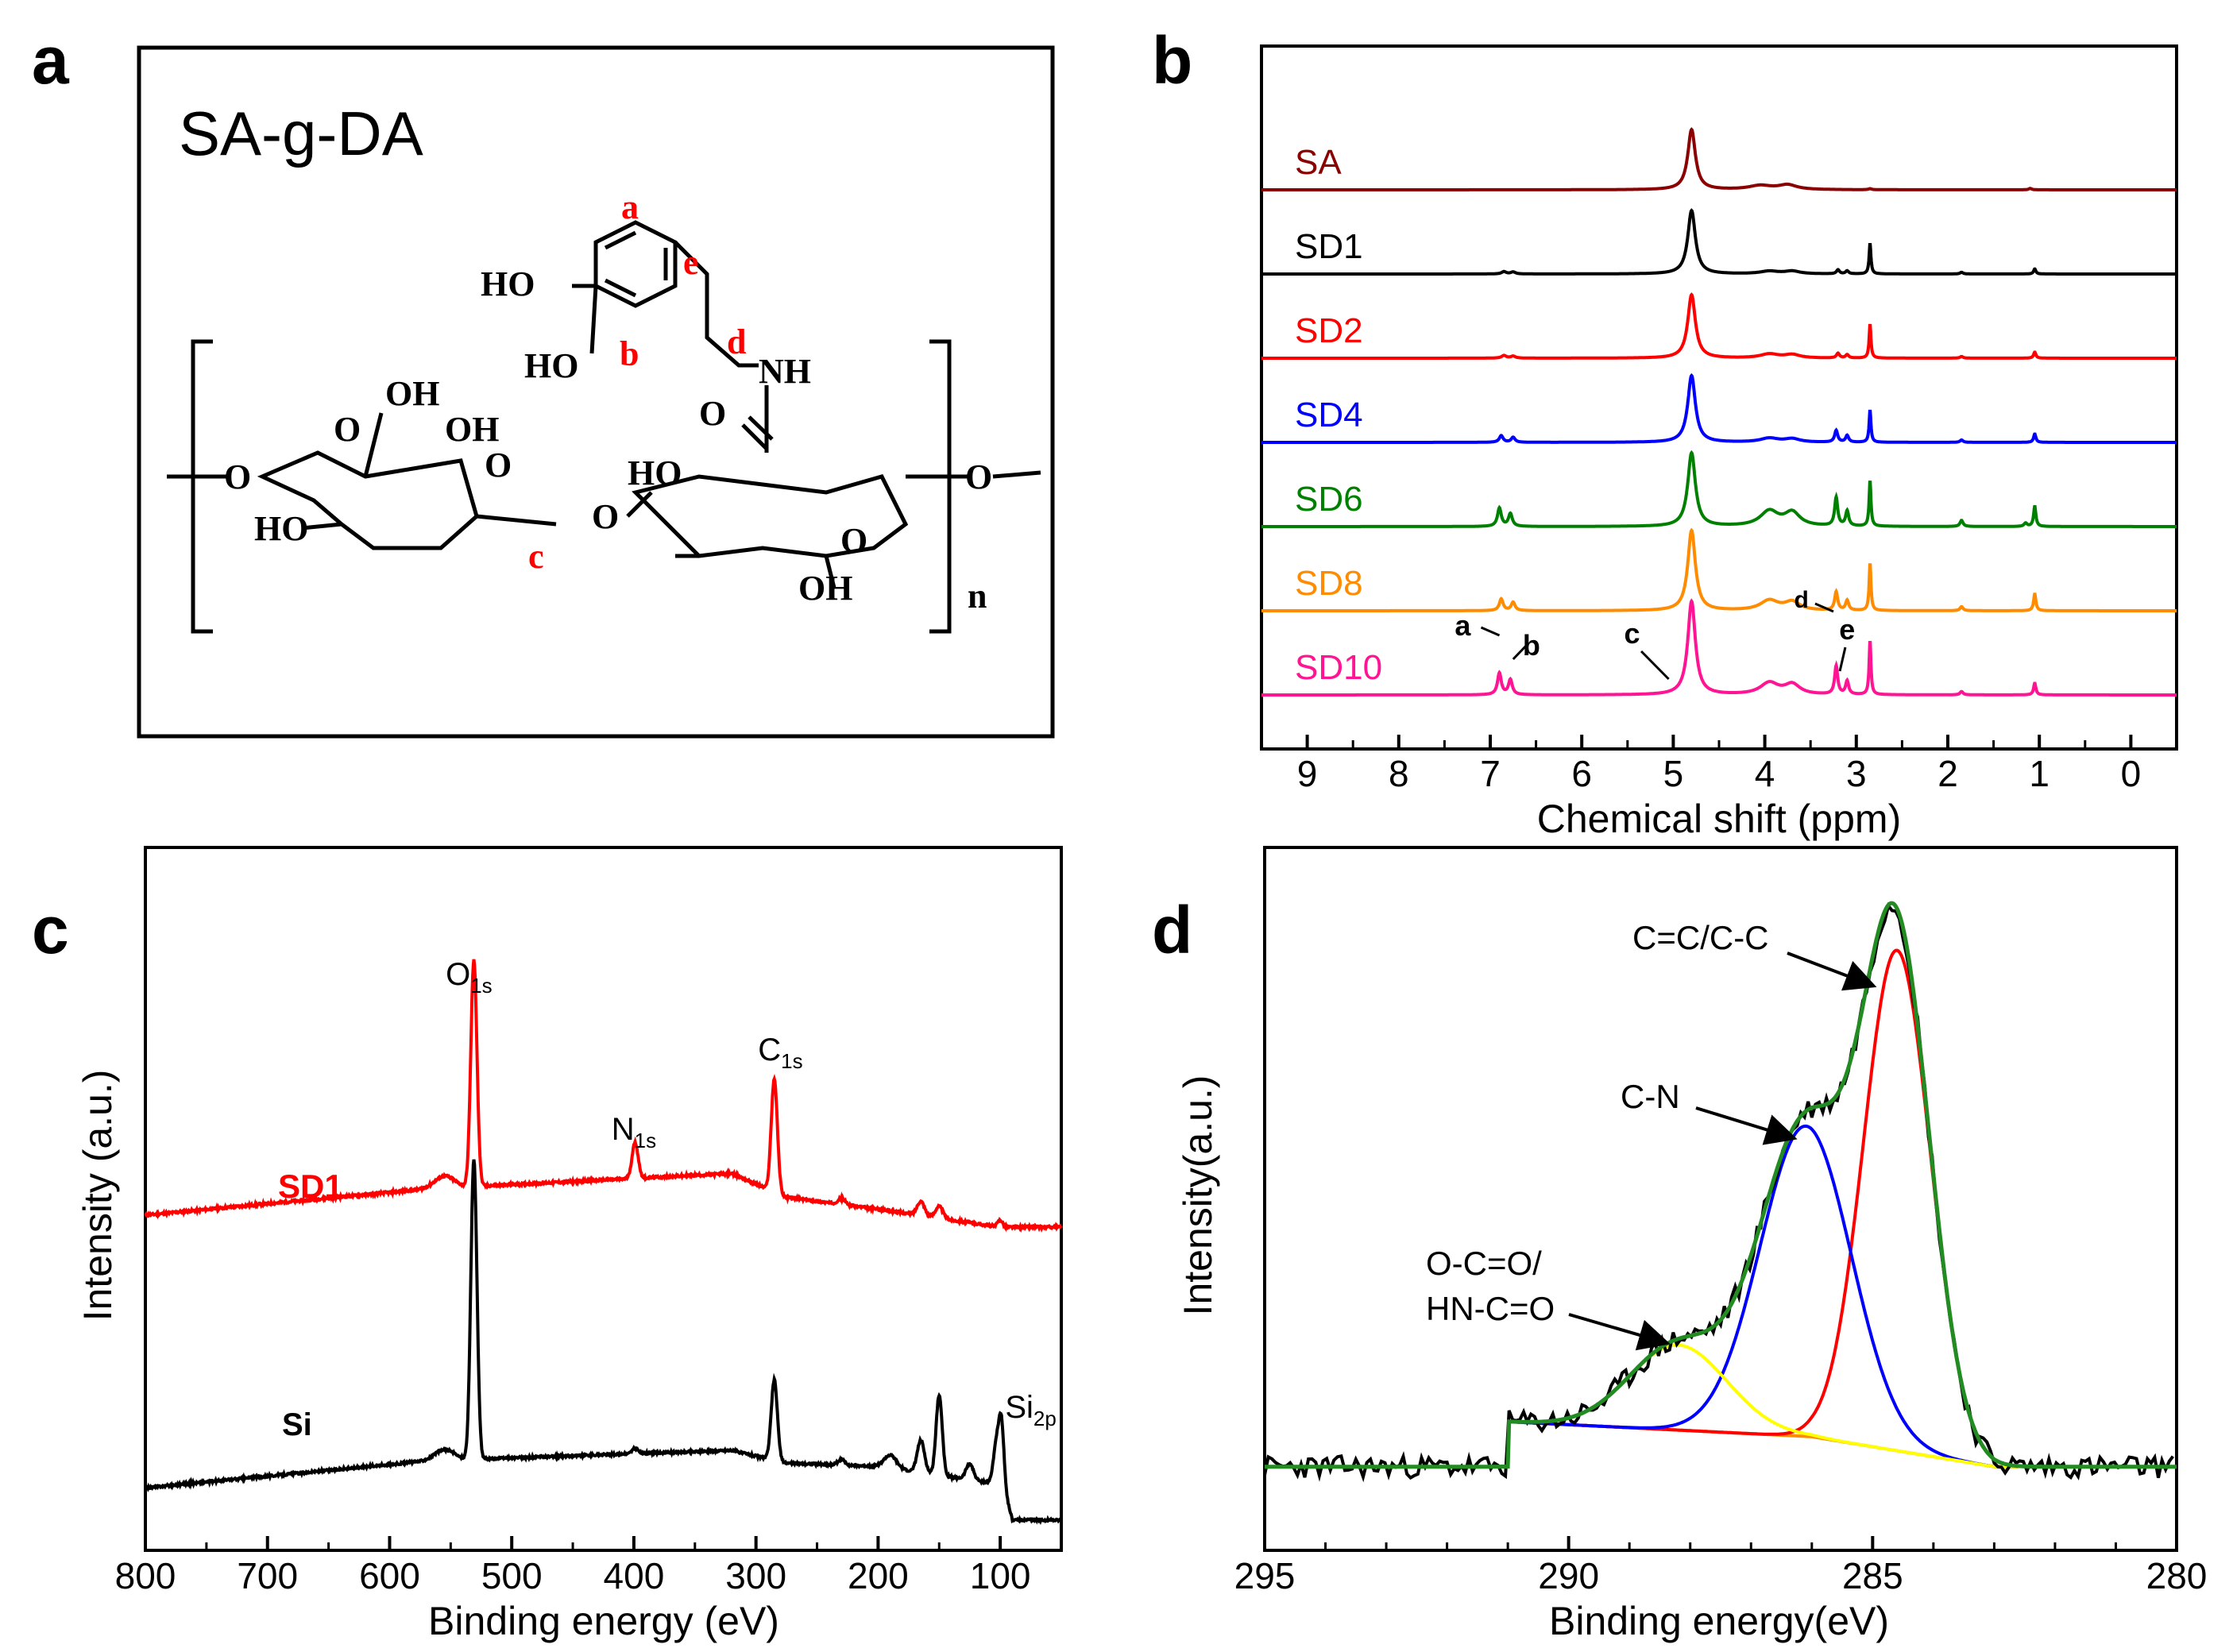 The height and width of the screenshot is (1652, 2233). What do you see at coordinates (1484, 1263) in the screenshot?
I see `c1s-label-oco-1: O-C=O/` at bounding box center [1484, 1263].